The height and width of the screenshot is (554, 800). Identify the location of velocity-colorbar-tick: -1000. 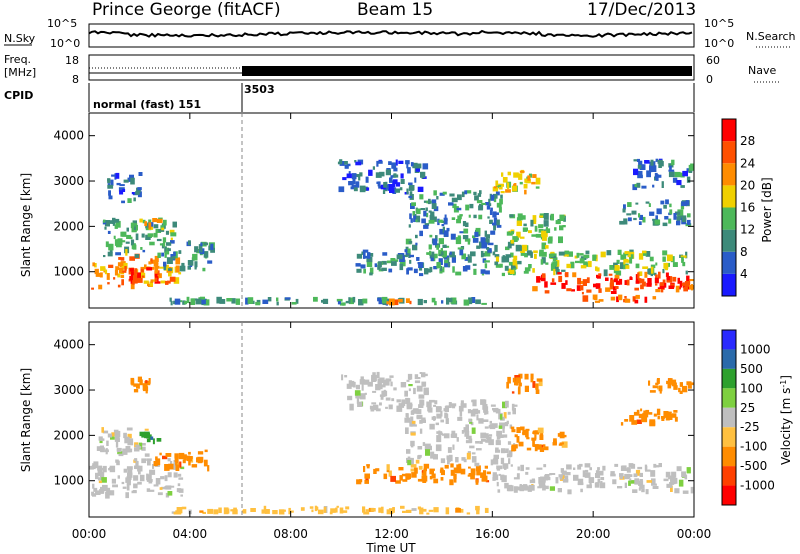
(757, 486).